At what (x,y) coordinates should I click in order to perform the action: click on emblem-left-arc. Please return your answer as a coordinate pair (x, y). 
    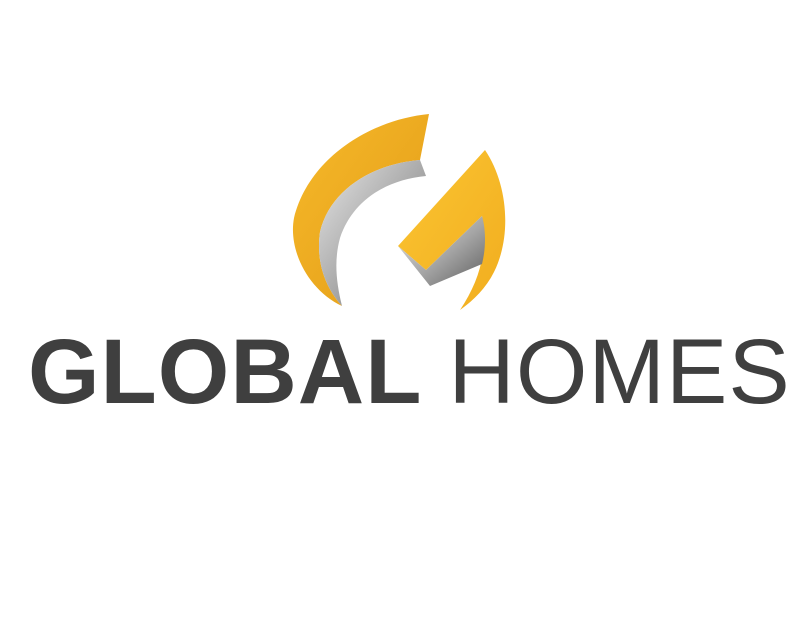
    Looking at the image, I should click on (360, 210).